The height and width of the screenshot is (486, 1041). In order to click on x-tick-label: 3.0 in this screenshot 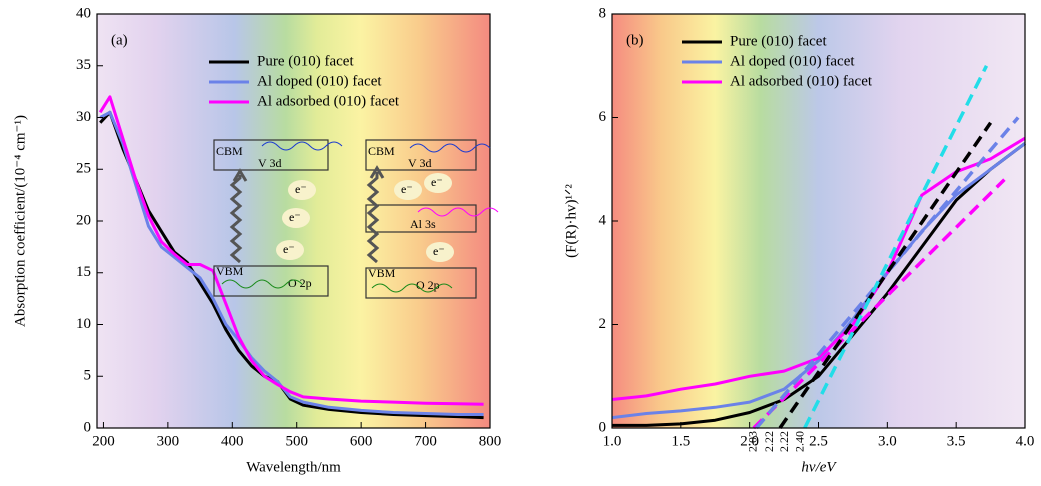, I will do `click(887, 441)`.